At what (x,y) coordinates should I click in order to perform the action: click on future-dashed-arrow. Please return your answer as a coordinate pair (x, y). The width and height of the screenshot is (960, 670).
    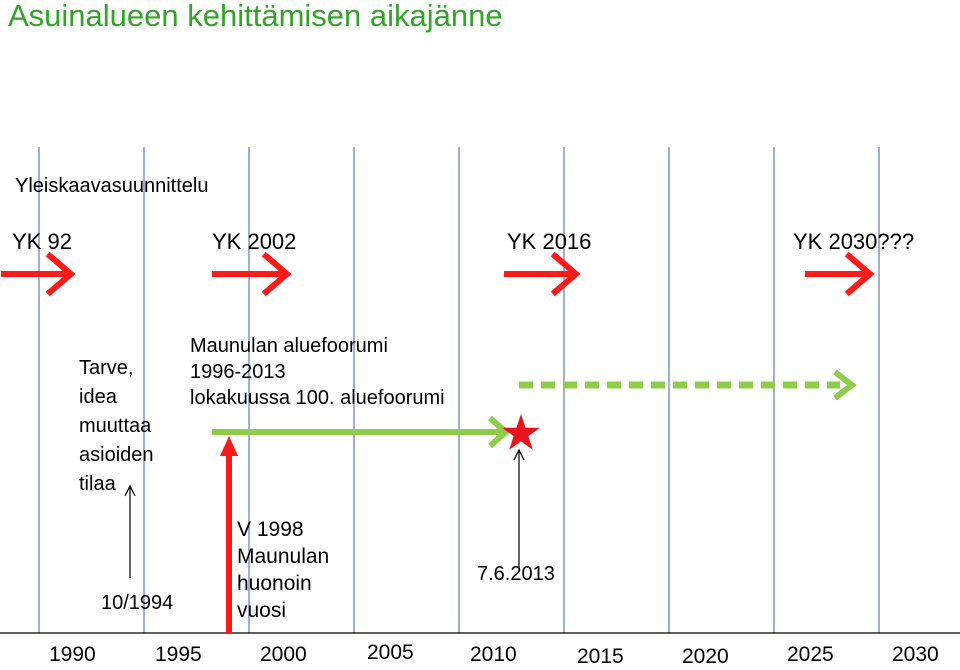
    Looking at the image, I should click on (688, 385).